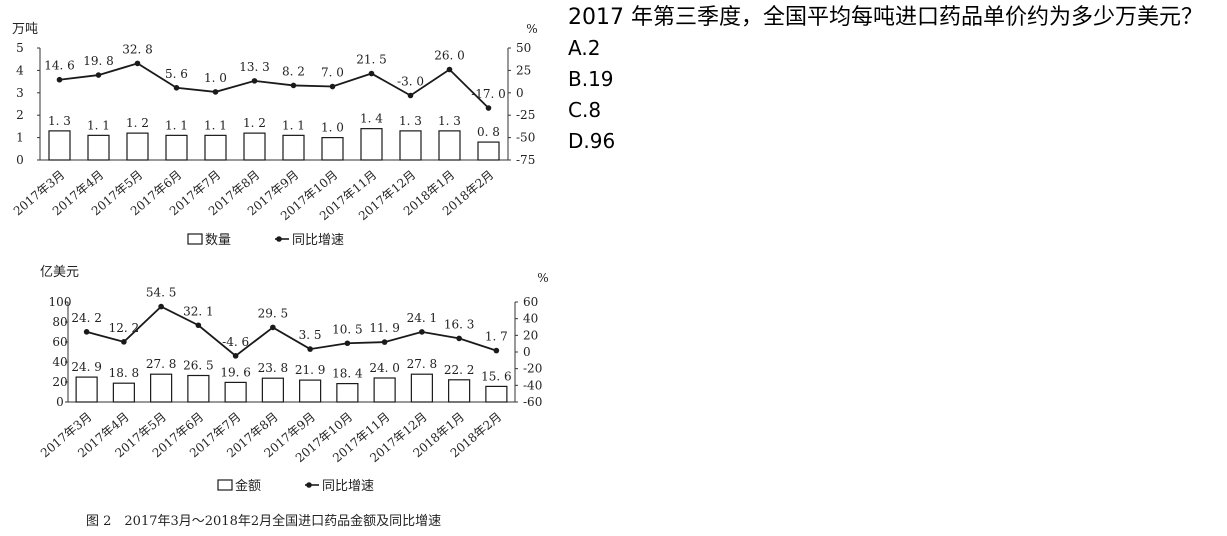  Describe the element at coordinates (98, 61) in the screenshot. I see `line-label-1: 19. 8` at that location.